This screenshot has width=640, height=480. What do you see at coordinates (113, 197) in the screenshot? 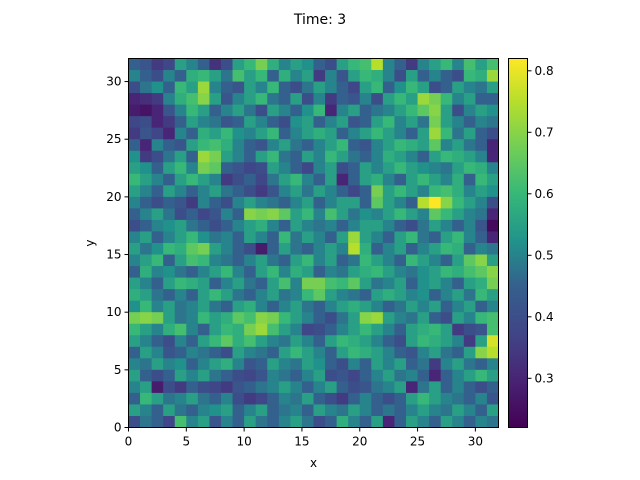
I see `y-tick-label: 20` at bounding box center [113, 197].